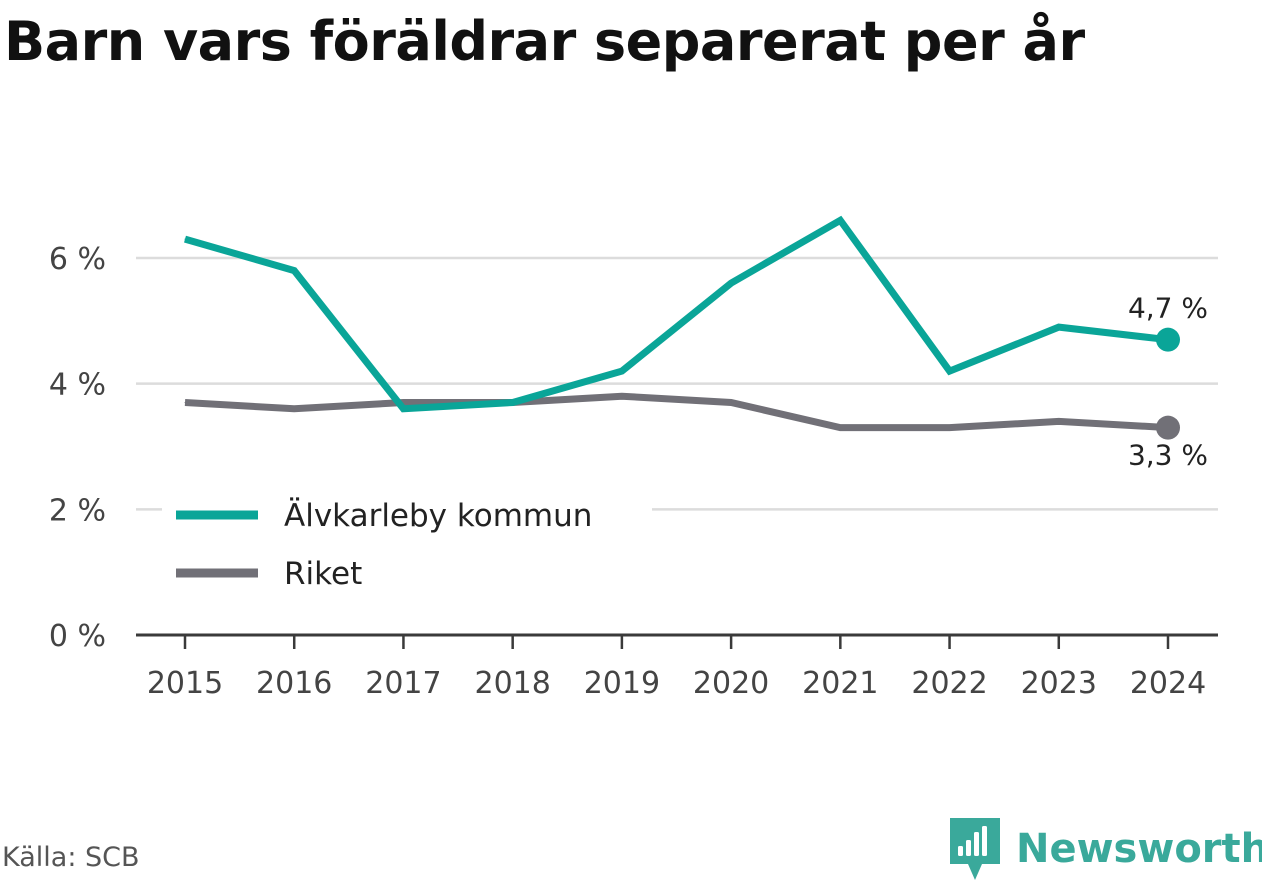 This screenshot has width=1262, height=880. Describe the element at coordinates (544, 41) in the screenshot. I see `chart-title: Barn vars föräldrar separerat per år` at that location.